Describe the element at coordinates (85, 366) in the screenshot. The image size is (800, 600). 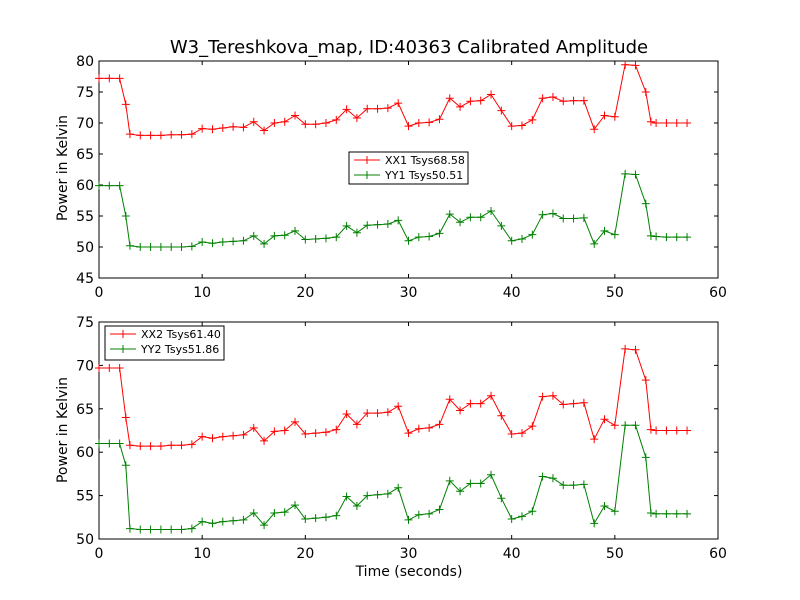
I see `y-tick-label: 70` at that location.